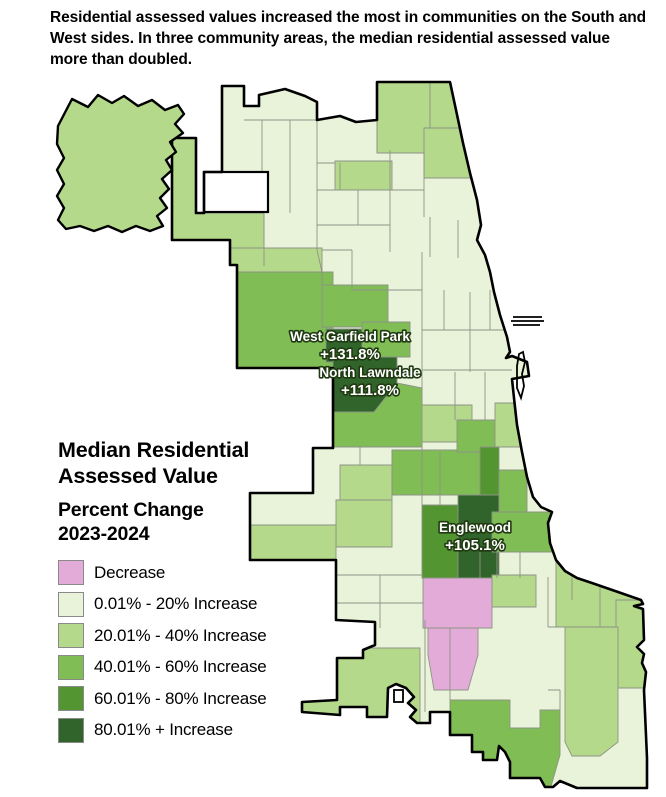 This screenshot has width=666, height=797. I want to click on legend-subtitle: Percent Change 2023-2024, so click(193, 522).